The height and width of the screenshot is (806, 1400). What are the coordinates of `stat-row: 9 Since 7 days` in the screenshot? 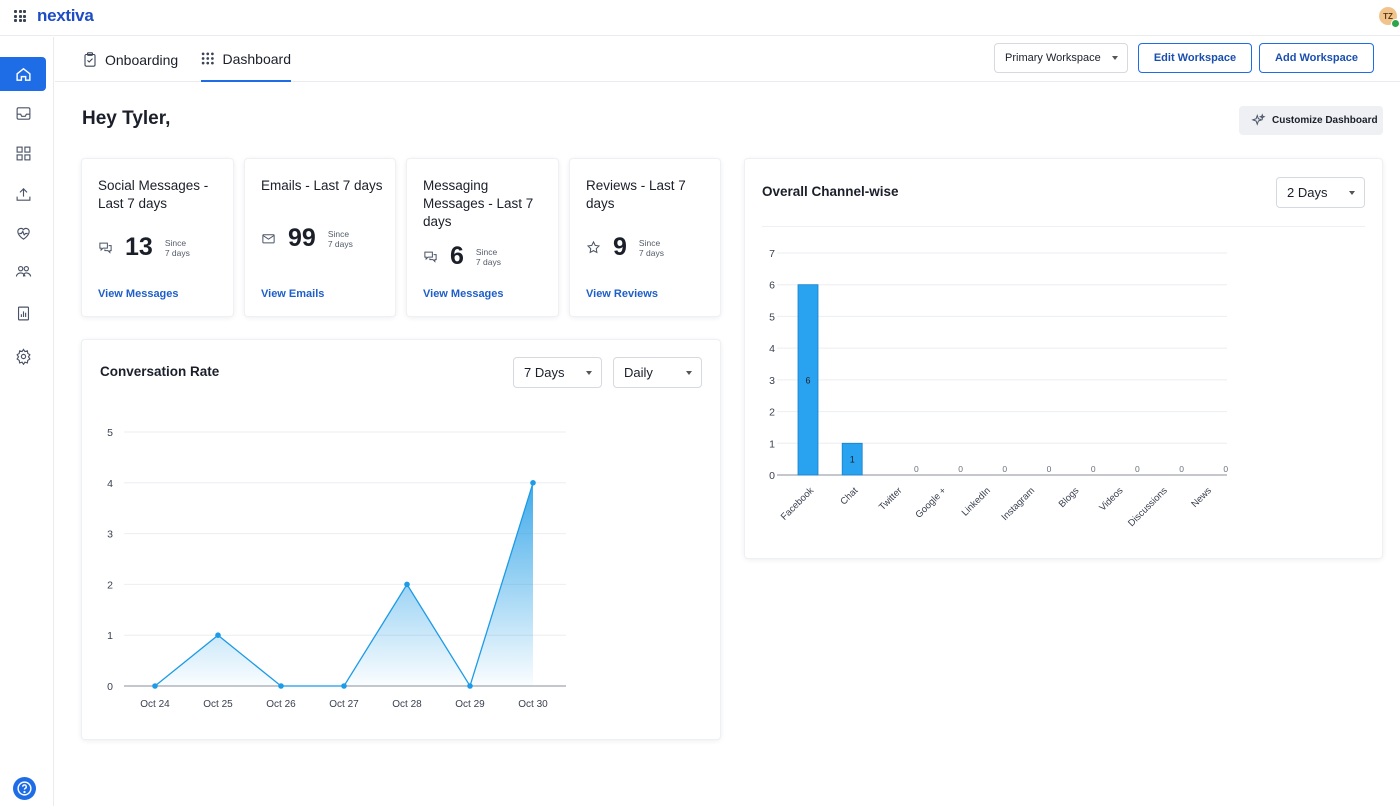 It's located at (625, 247).